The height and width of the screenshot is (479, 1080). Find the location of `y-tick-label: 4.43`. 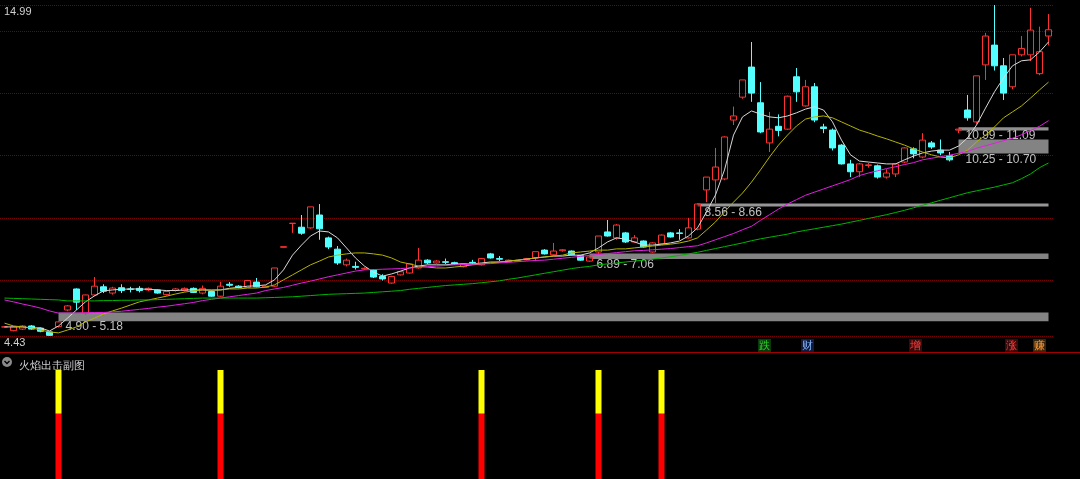

y-tick-label: 4.43 is located at coordinates (15, 341).